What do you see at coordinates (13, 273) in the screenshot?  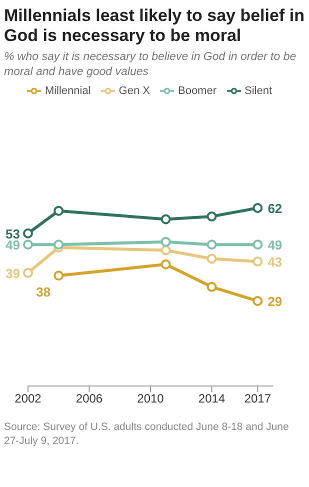 I see `data-label: 39` at bounding box center [13, 273].